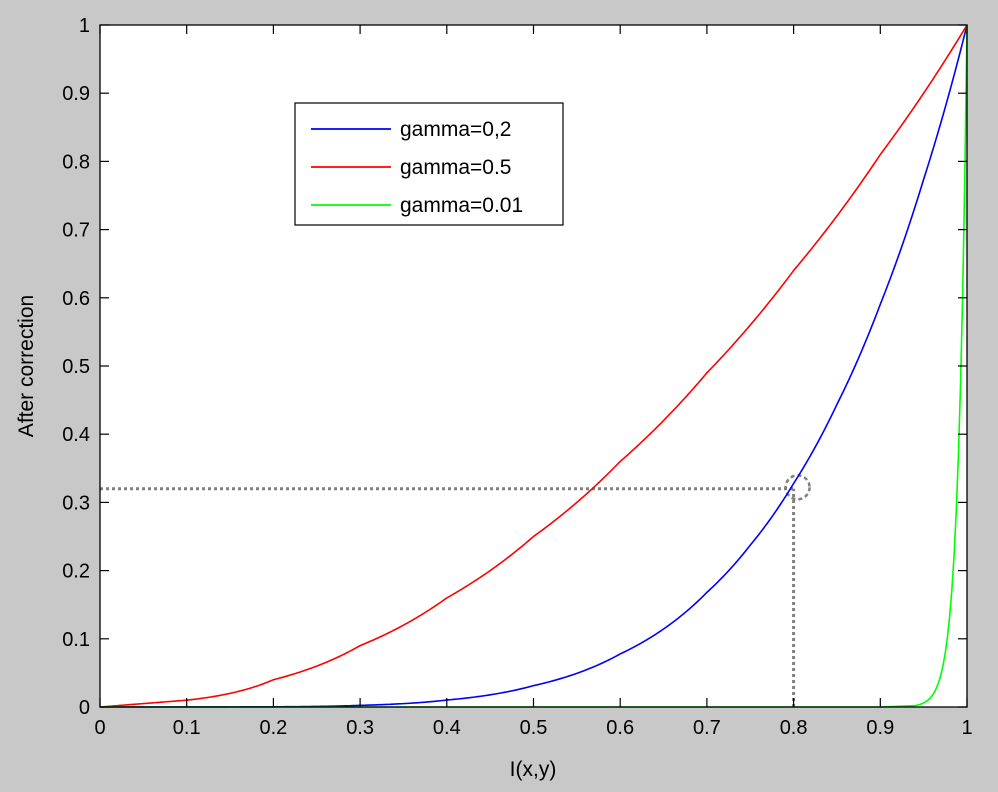 This screenshot has width=998, height=792. I want to click on x-tick-label: 0.7, so click(707, 728).